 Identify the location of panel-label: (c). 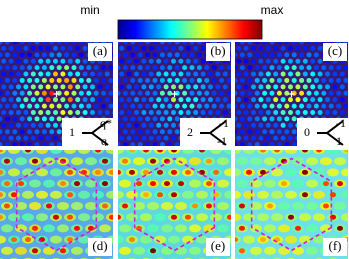
(335, 50).